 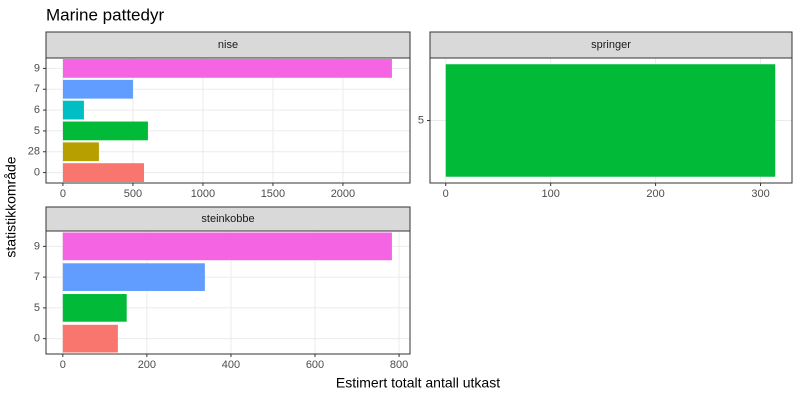 I want to click on x-tick-label: 300, so click(x=760, y=194).